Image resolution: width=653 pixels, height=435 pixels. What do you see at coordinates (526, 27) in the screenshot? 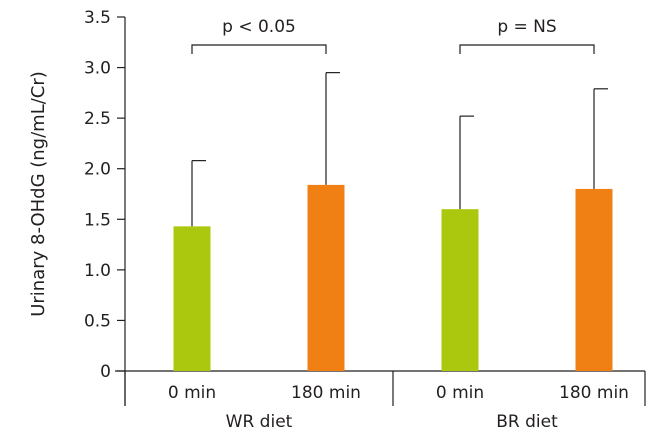
I see `significance-label: p = NS` at bounding box center [526, 27].